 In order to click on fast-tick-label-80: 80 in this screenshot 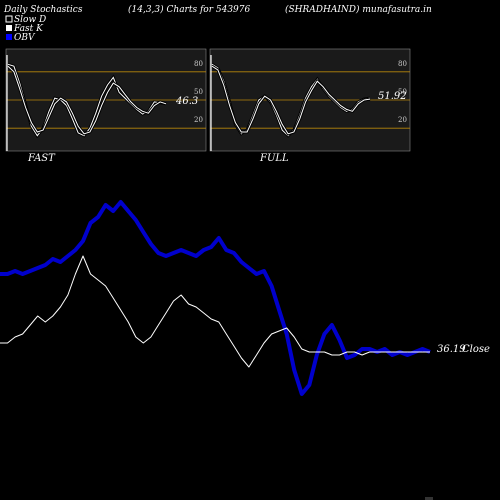, I will do `click(198, 64)`.